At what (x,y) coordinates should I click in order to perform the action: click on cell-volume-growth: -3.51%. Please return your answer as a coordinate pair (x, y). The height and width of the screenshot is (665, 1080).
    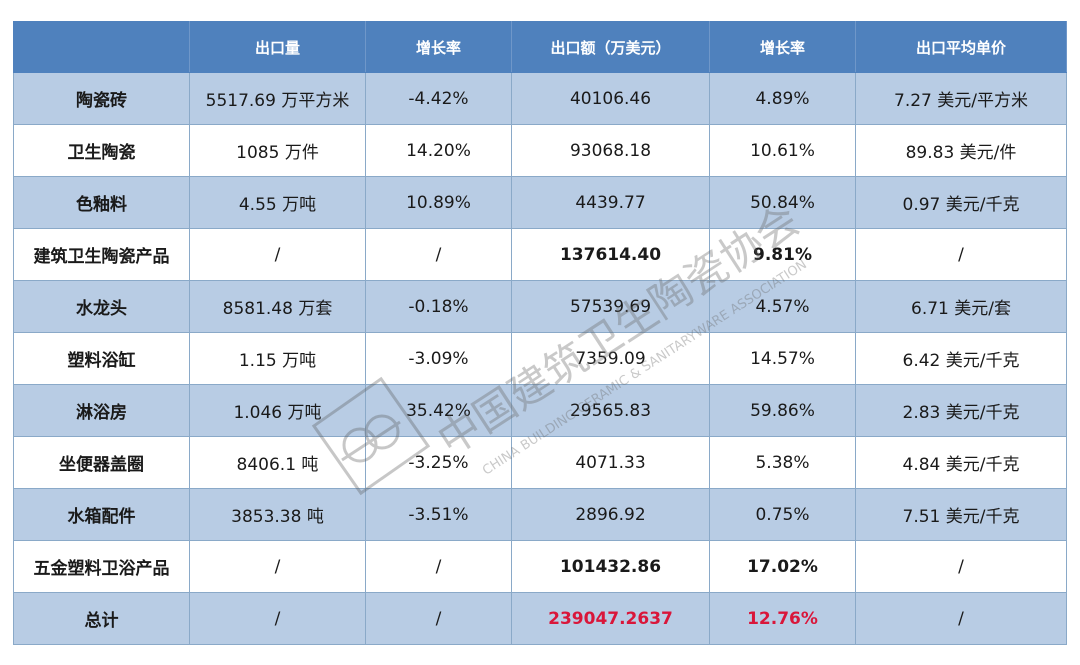
    Looking at the image, I should click on (438, 514).